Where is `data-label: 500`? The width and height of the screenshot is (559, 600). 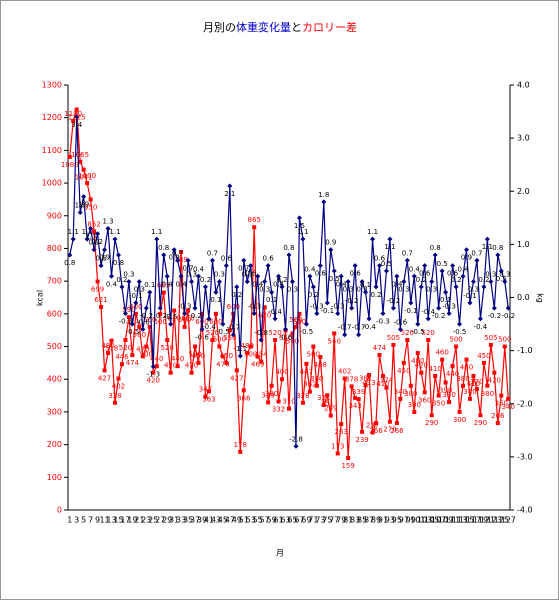
data-label: 500 is located at coordinates (194, 355).